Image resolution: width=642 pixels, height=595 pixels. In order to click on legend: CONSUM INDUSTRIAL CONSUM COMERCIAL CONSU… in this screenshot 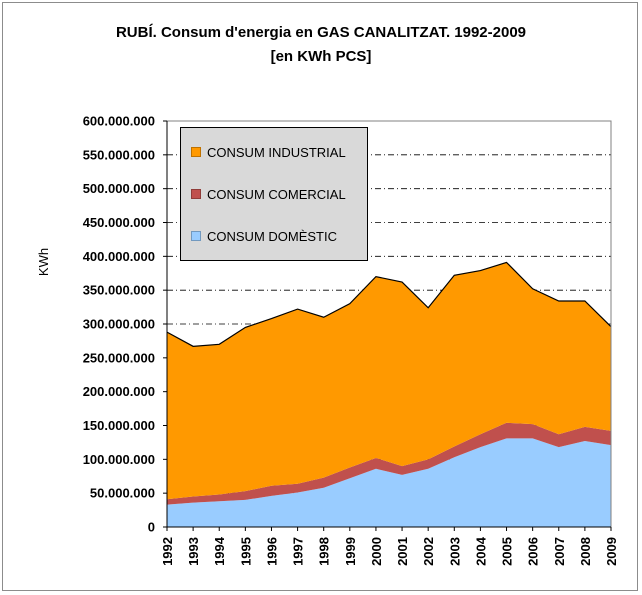, I will do `click(274, 194)`.